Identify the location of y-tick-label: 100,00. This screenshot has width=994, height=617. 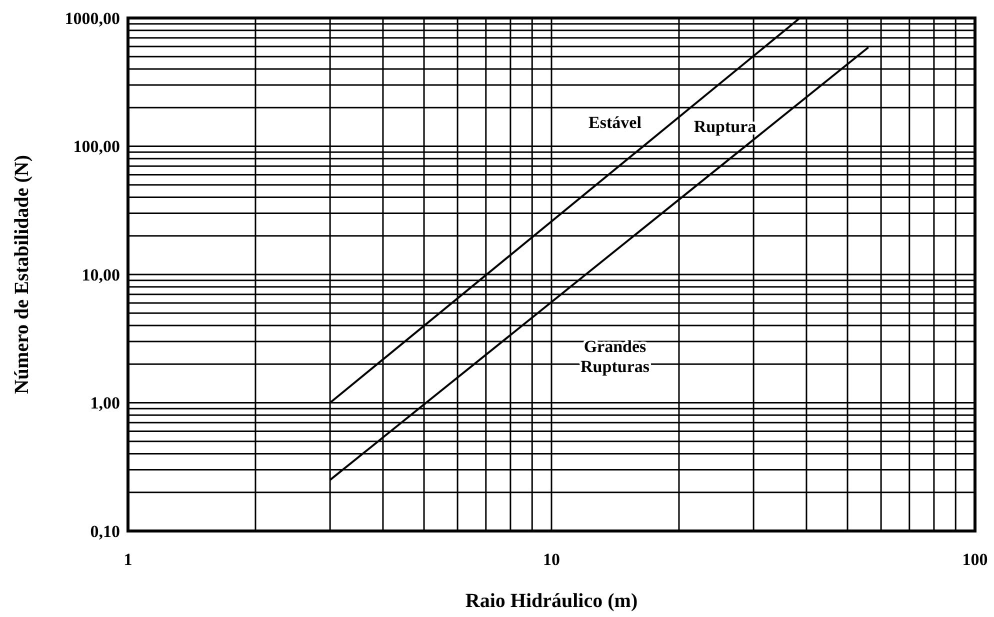
(96, 146).